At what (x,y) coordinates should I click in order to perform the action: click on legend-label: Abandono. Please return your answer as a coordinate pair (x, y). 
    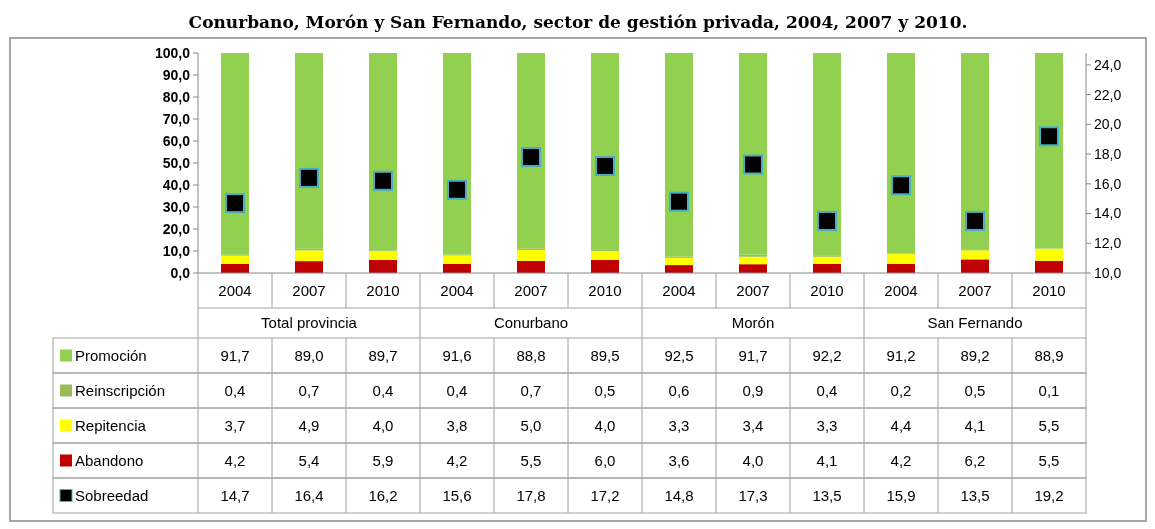
    Looking at the image, I should click on (109, 460).